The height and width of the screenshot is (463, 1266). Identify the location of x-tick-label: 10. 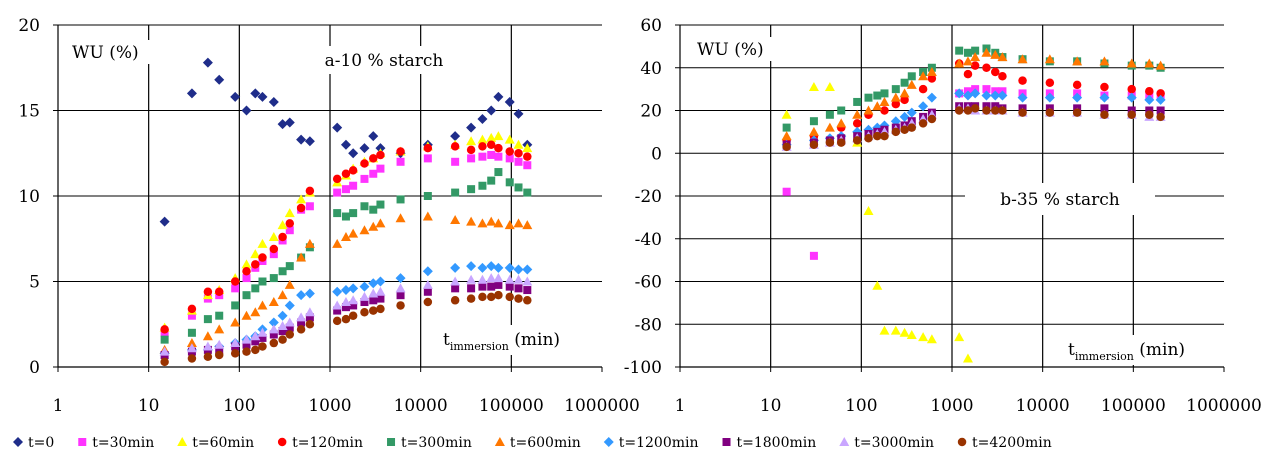
(771, 406).